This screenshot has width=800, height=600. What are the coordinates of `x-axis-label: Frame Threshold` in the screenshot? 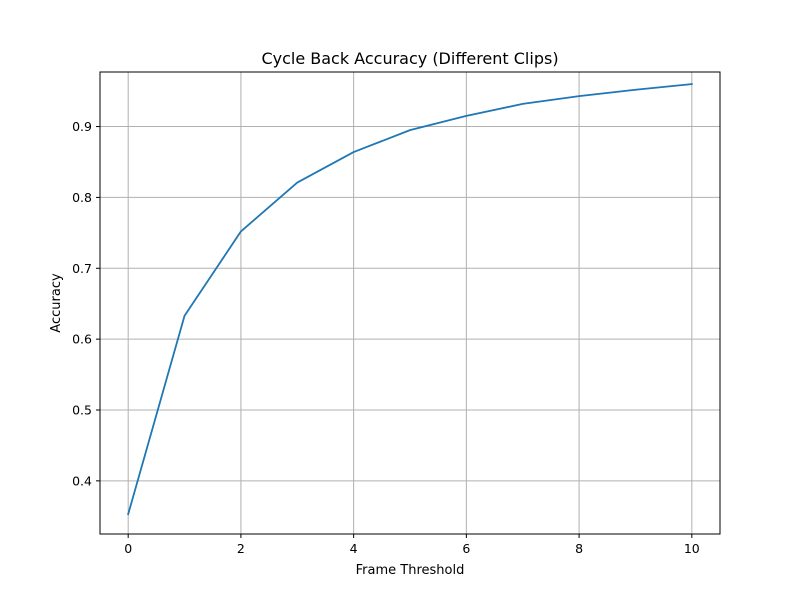 It's located at (410, 570).